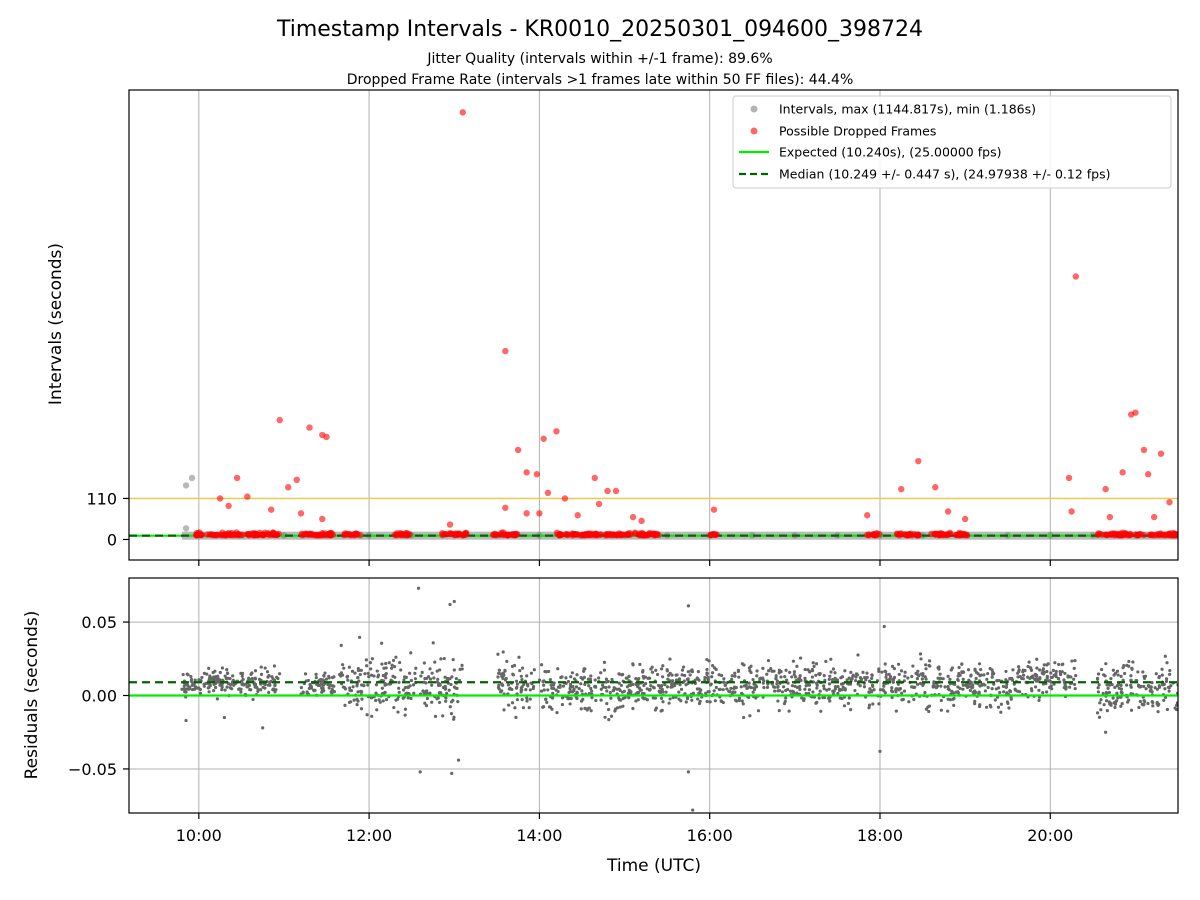 The width and height of the screenshot is (1200, 900). What do you see at coordinates (710, 835) in the screenshot?
I see `x-tick-label: 16:00` at bounding box center [710, 835].